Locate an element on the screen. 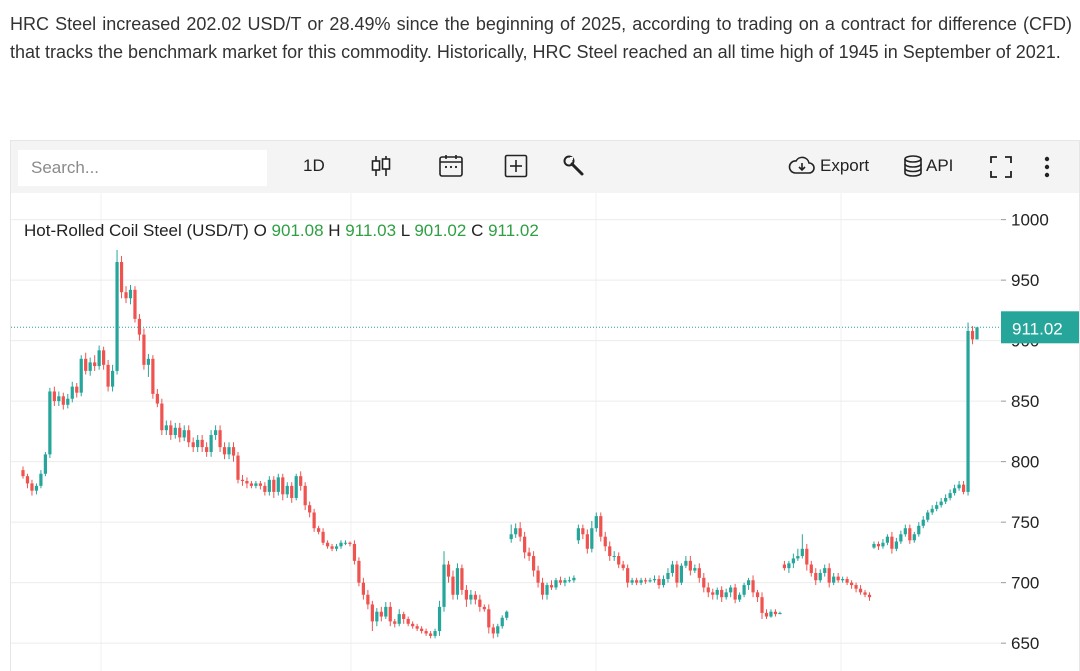  plus-box-icon is located at coordinates (516, 166).